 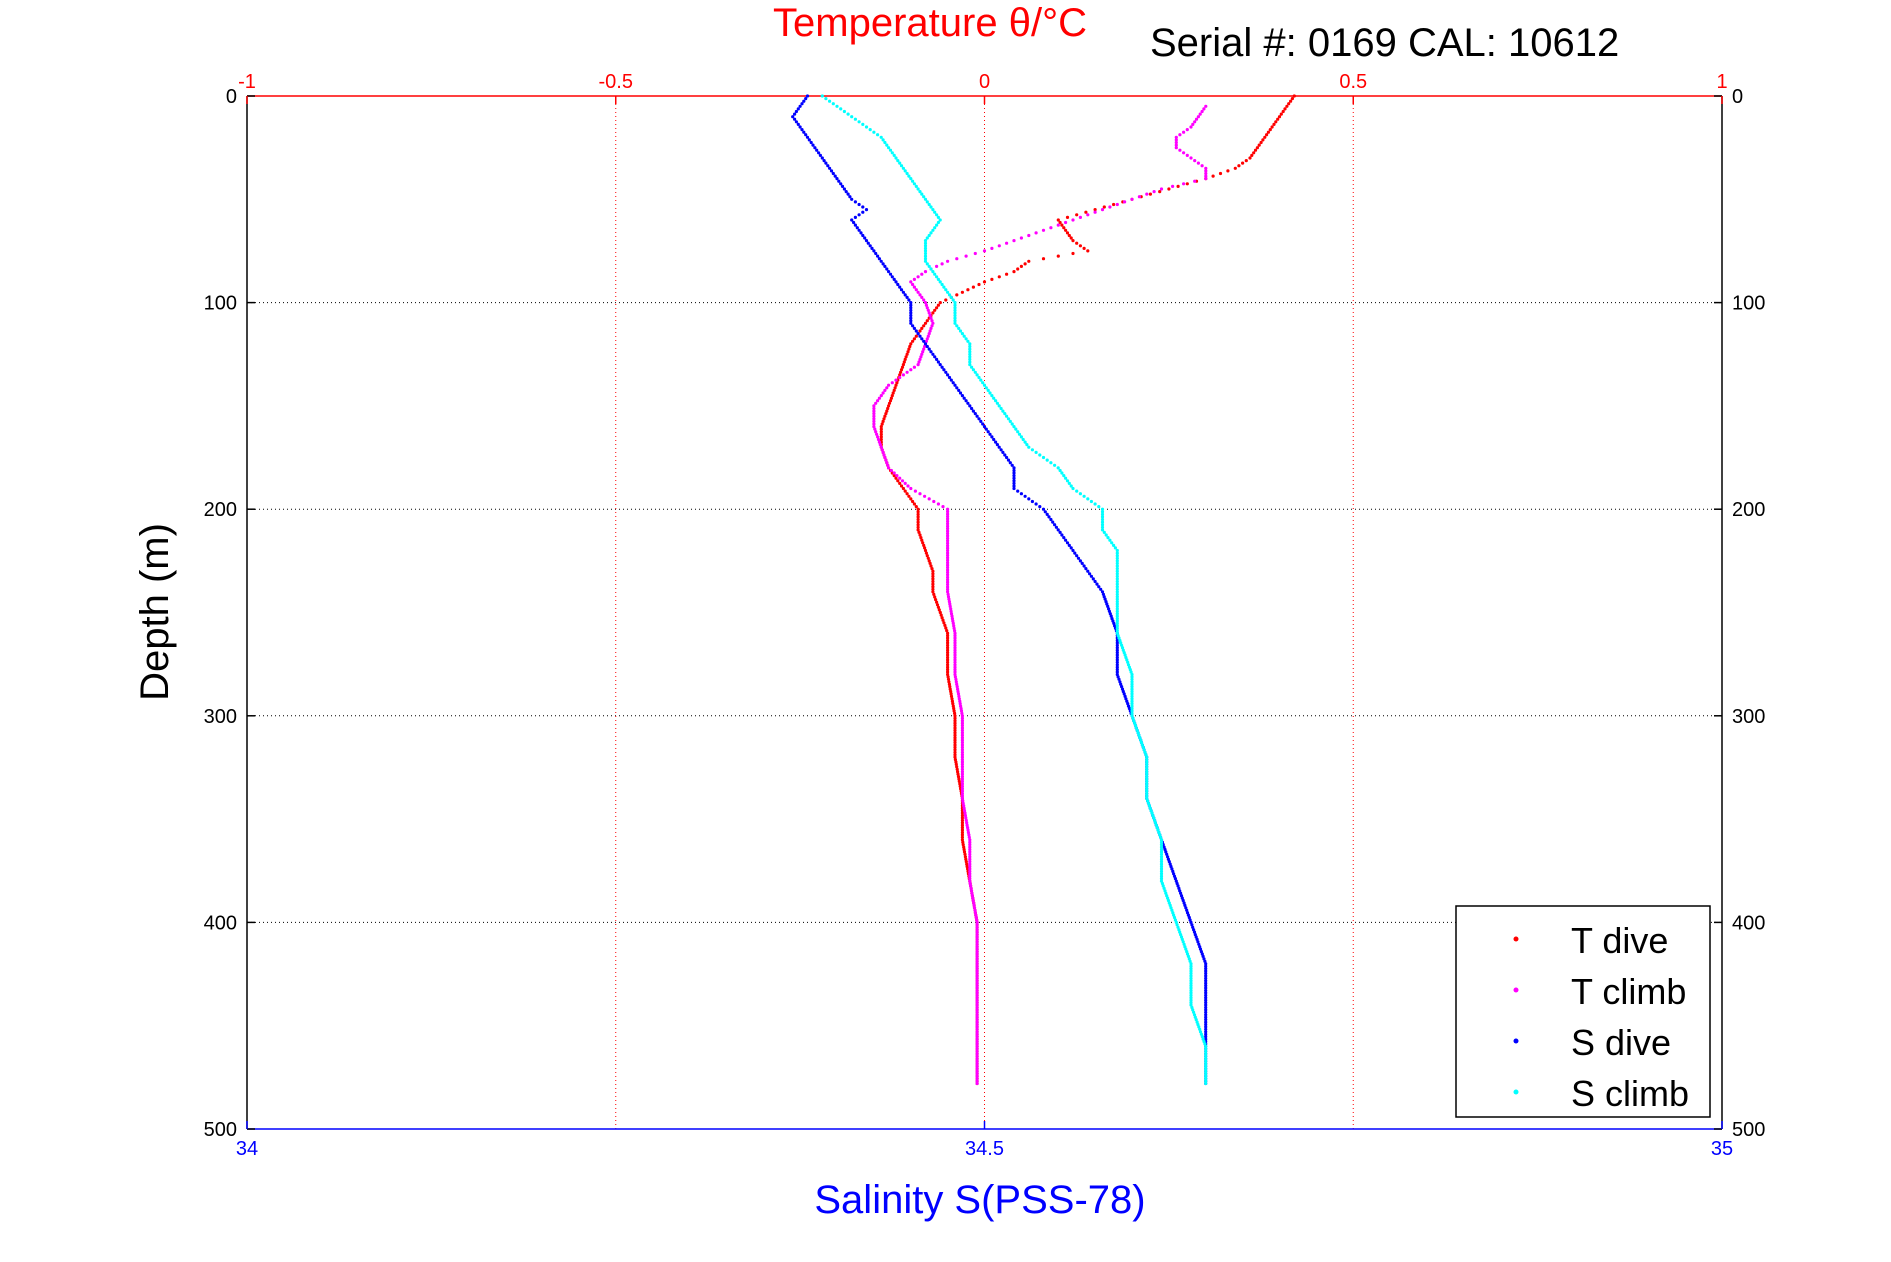 I want to click on depth-axis-title: Depth (m), so click(x=155, y=612).